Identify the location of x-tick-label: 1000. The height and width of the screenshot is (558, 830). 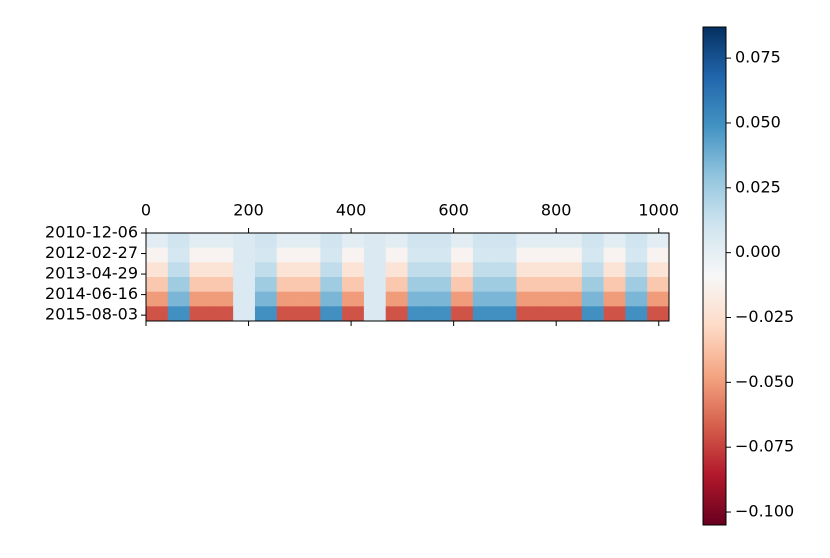
(658, 210).